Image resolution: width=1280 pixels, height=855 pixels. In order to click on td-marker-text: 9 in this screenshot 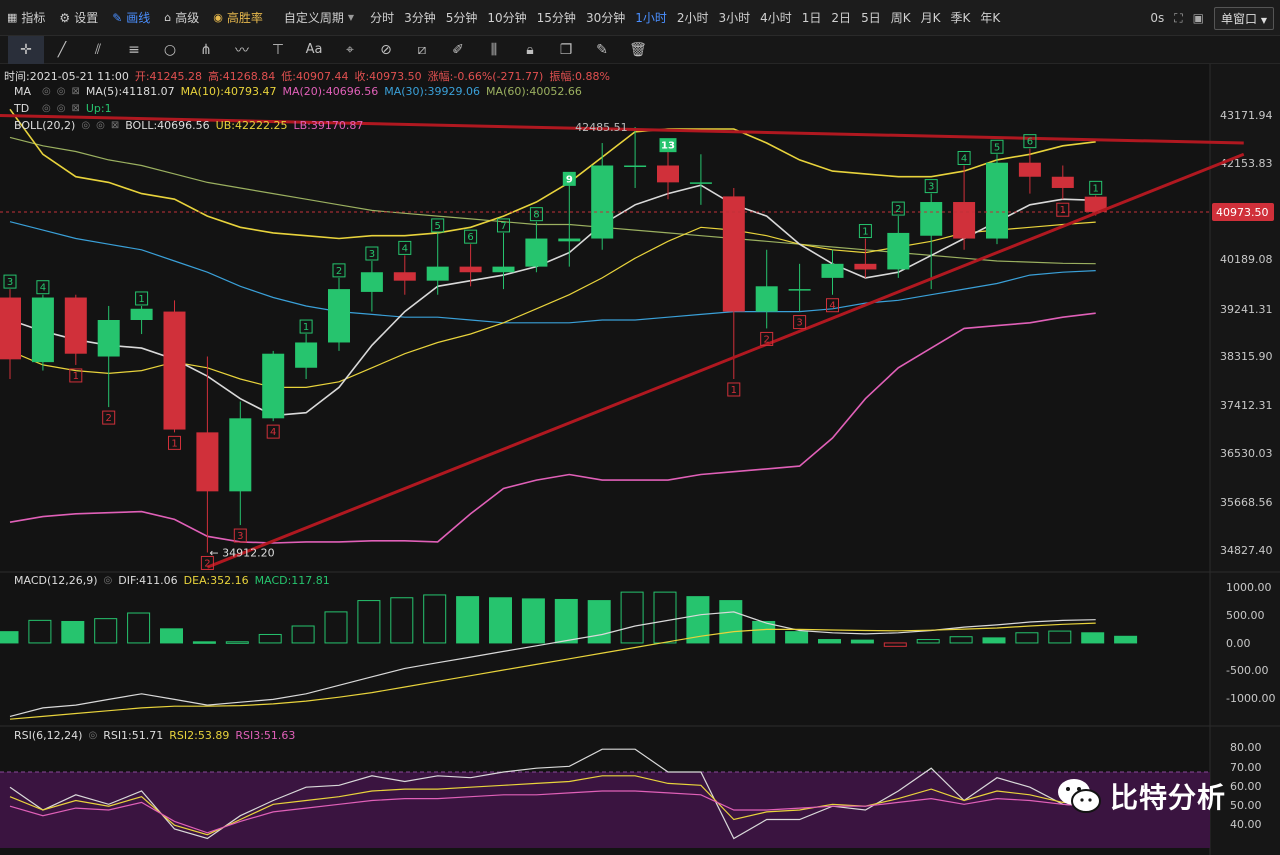, I will do `click(569, 179)`.